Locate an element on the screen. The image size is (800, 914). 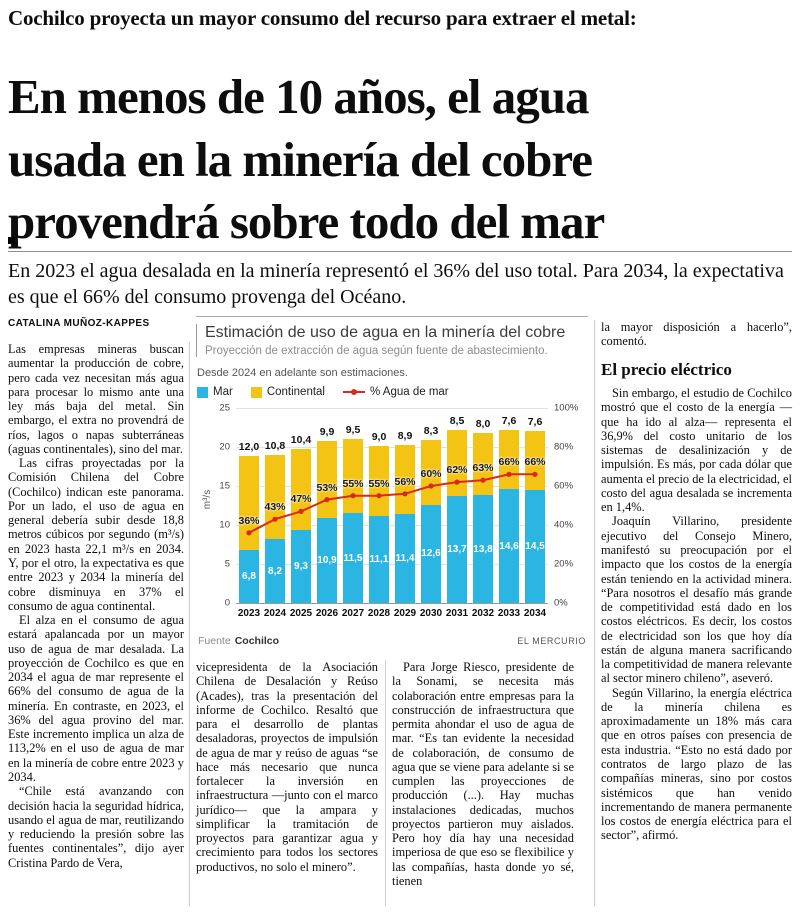
mar-segment: 13,8 is located at coordinates (483, 549).